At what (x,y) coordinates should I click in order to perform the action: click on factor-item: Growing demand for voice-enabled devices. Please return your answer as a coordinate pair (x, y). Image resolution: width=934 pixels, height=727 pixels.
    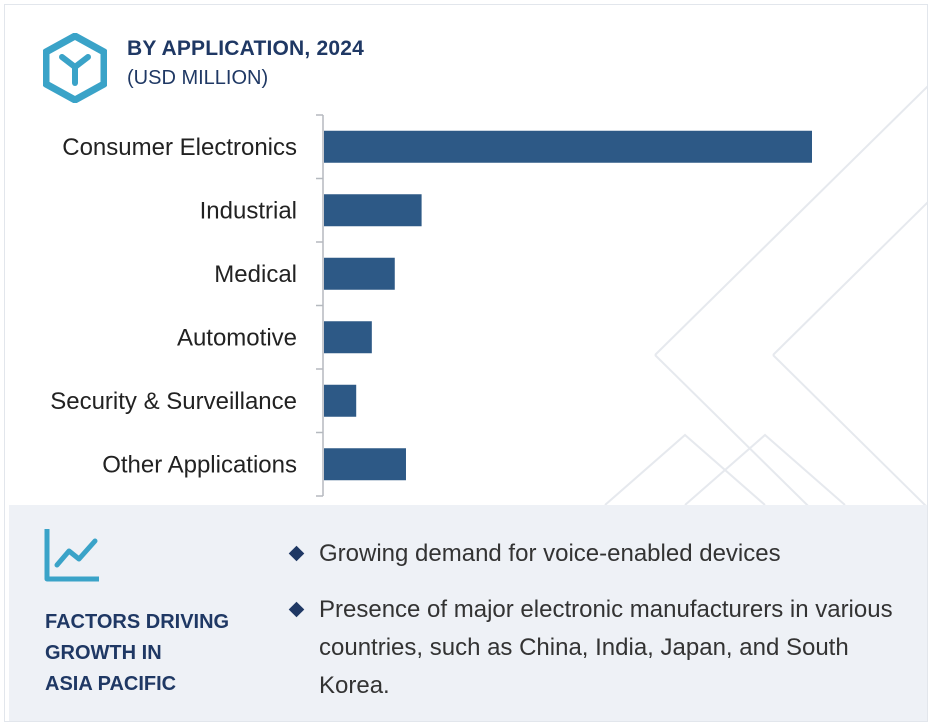
    Looking at the image, I should click on (597, 554).